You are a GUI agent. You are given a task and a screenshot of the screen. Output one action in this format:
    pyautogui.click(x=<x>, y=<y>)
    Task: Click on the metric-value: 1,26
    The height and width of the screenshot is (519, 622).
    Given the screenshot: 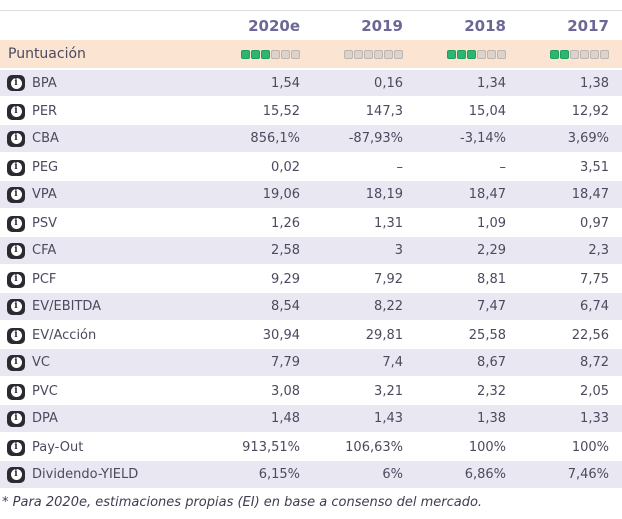 What is the action you would take?
    pyautogui.click(x=285, y=223)
    